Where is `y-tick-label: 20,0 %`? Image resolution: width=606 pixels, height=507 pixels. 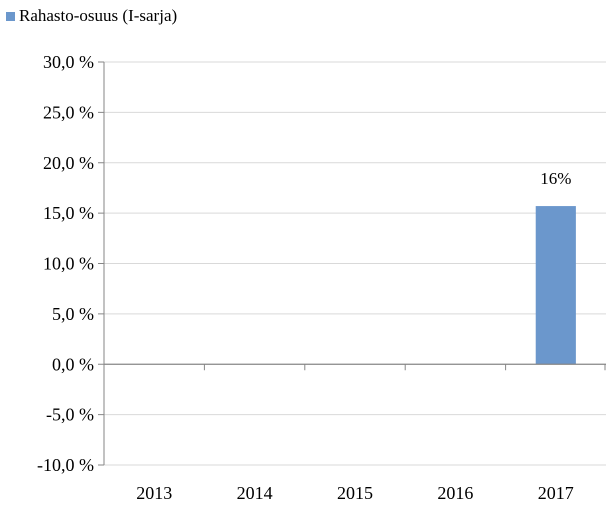 y-tick-label: 20,0 % is located at coordinates (68, 163).